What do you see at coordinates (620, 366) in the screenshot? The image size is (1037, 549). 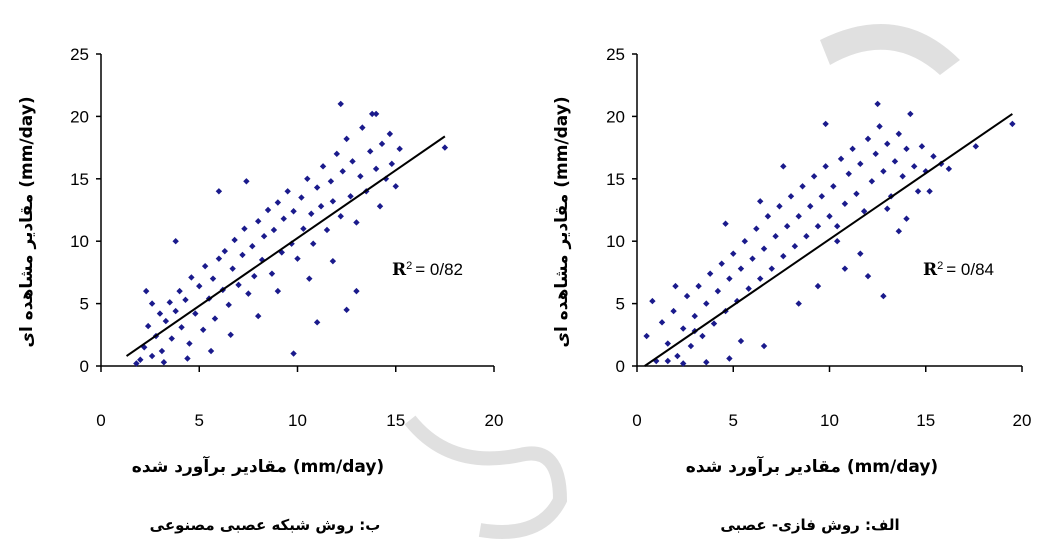 I see `y-tick-label: 0` at bounding box center [620, 366].